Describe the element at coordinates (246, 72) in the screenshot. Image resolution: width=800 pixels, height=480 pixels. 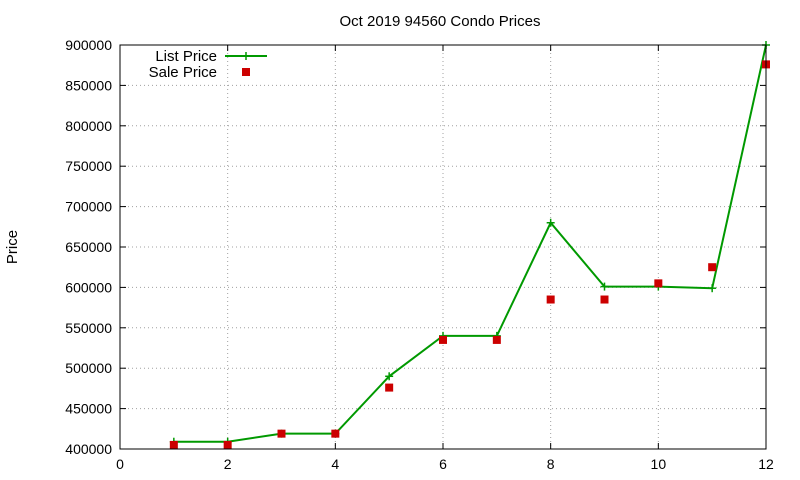
I see `legend-swatch-sale-price` at that location.